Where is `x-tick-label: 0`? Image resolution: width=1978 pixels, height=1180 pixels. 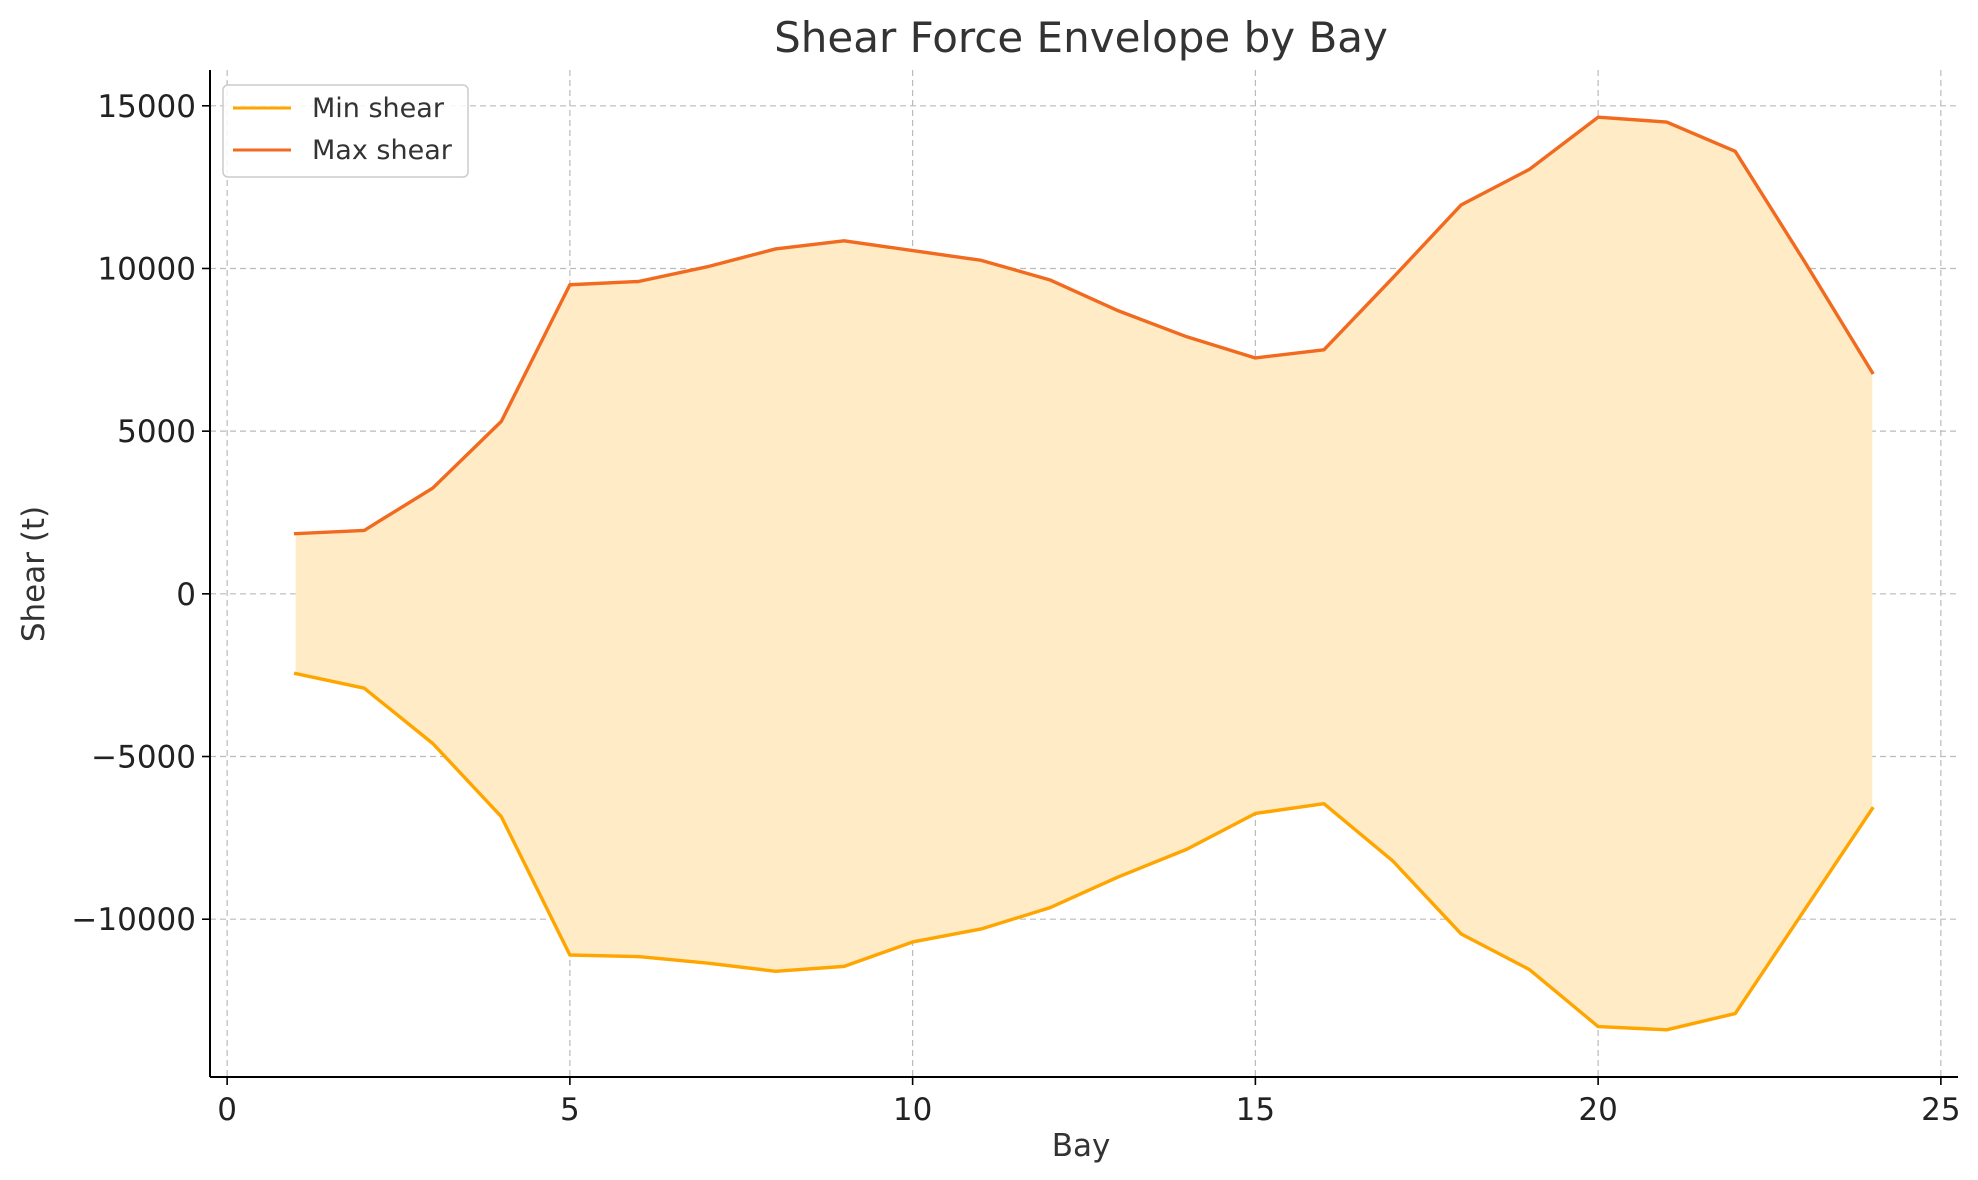
x-tick-label: 0 is located at coordinates (227, 1110).